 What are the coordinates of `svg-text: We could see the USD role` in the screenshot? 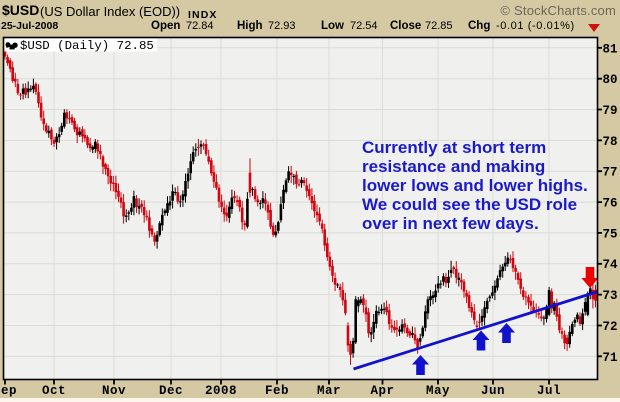 It's located at (469, 204).